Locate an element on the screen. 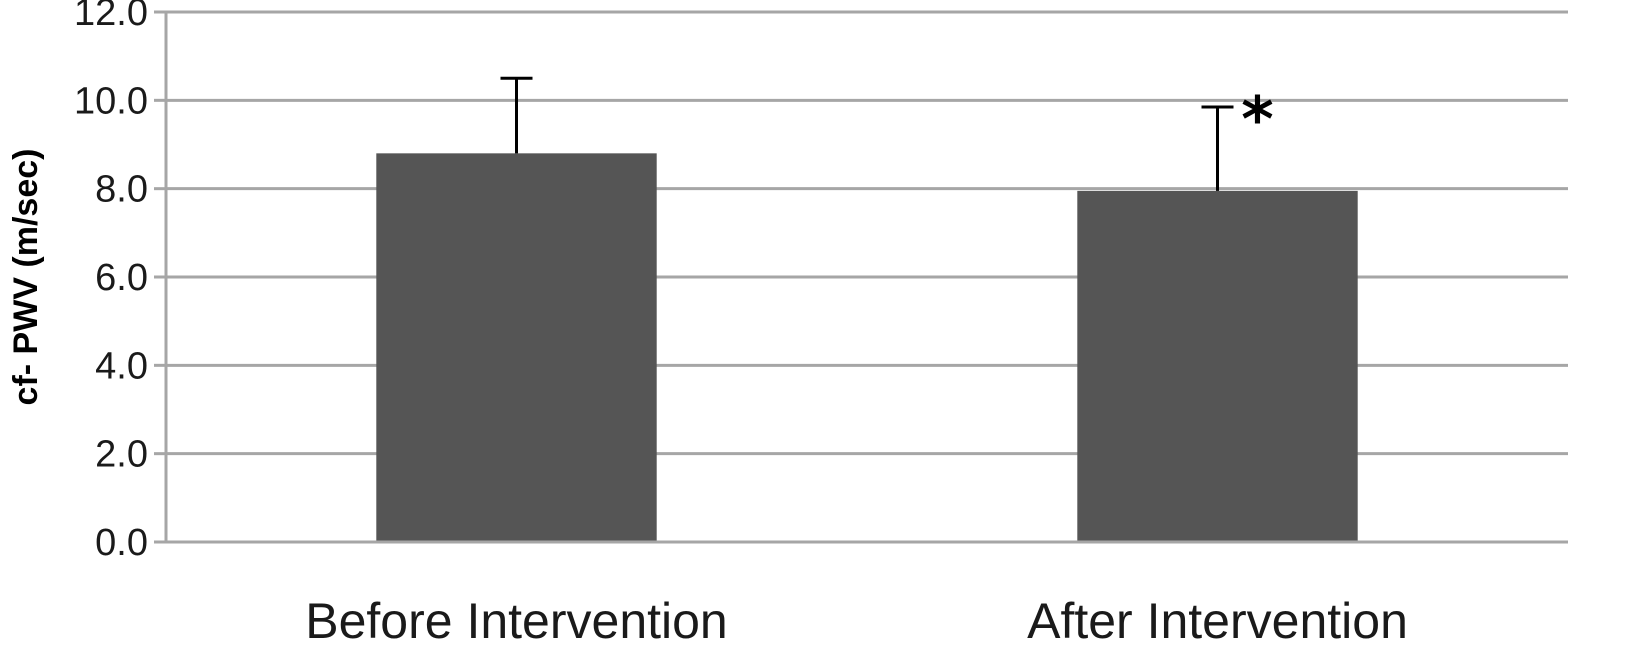 The width and height of the screenshot is (1634, 665). y-tick-label: 0.0 is located at coordinates (121, 543).